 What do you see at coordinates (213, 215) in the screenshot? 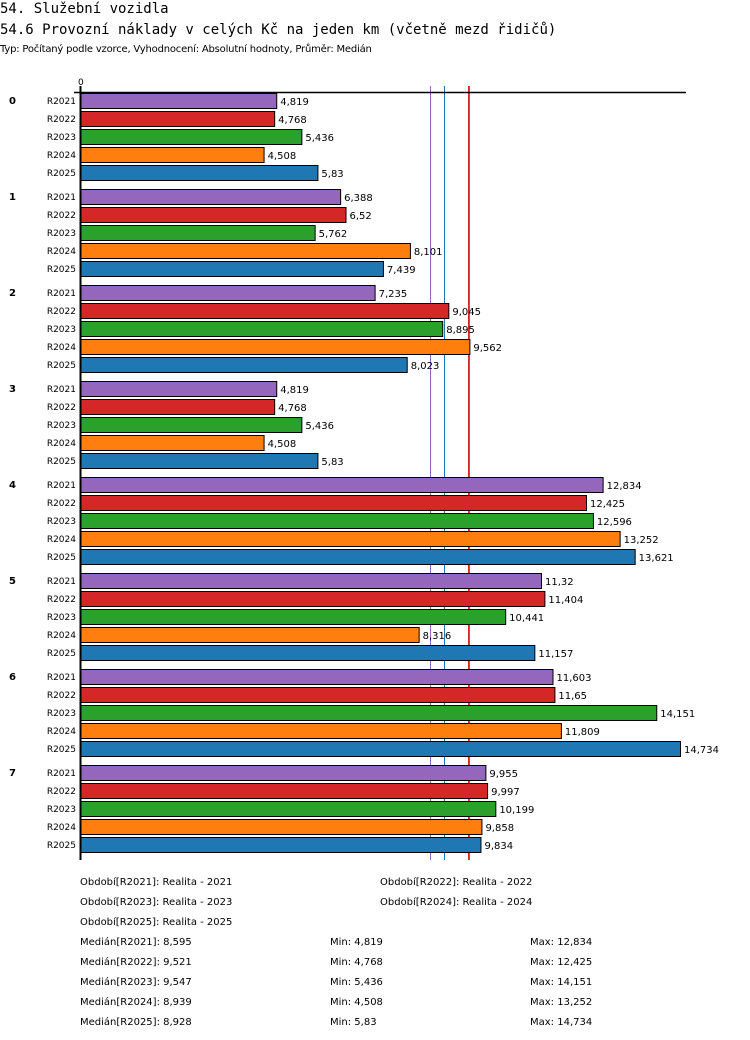
I see `bar-r2022-cat1` at bounding box center [213, 215].